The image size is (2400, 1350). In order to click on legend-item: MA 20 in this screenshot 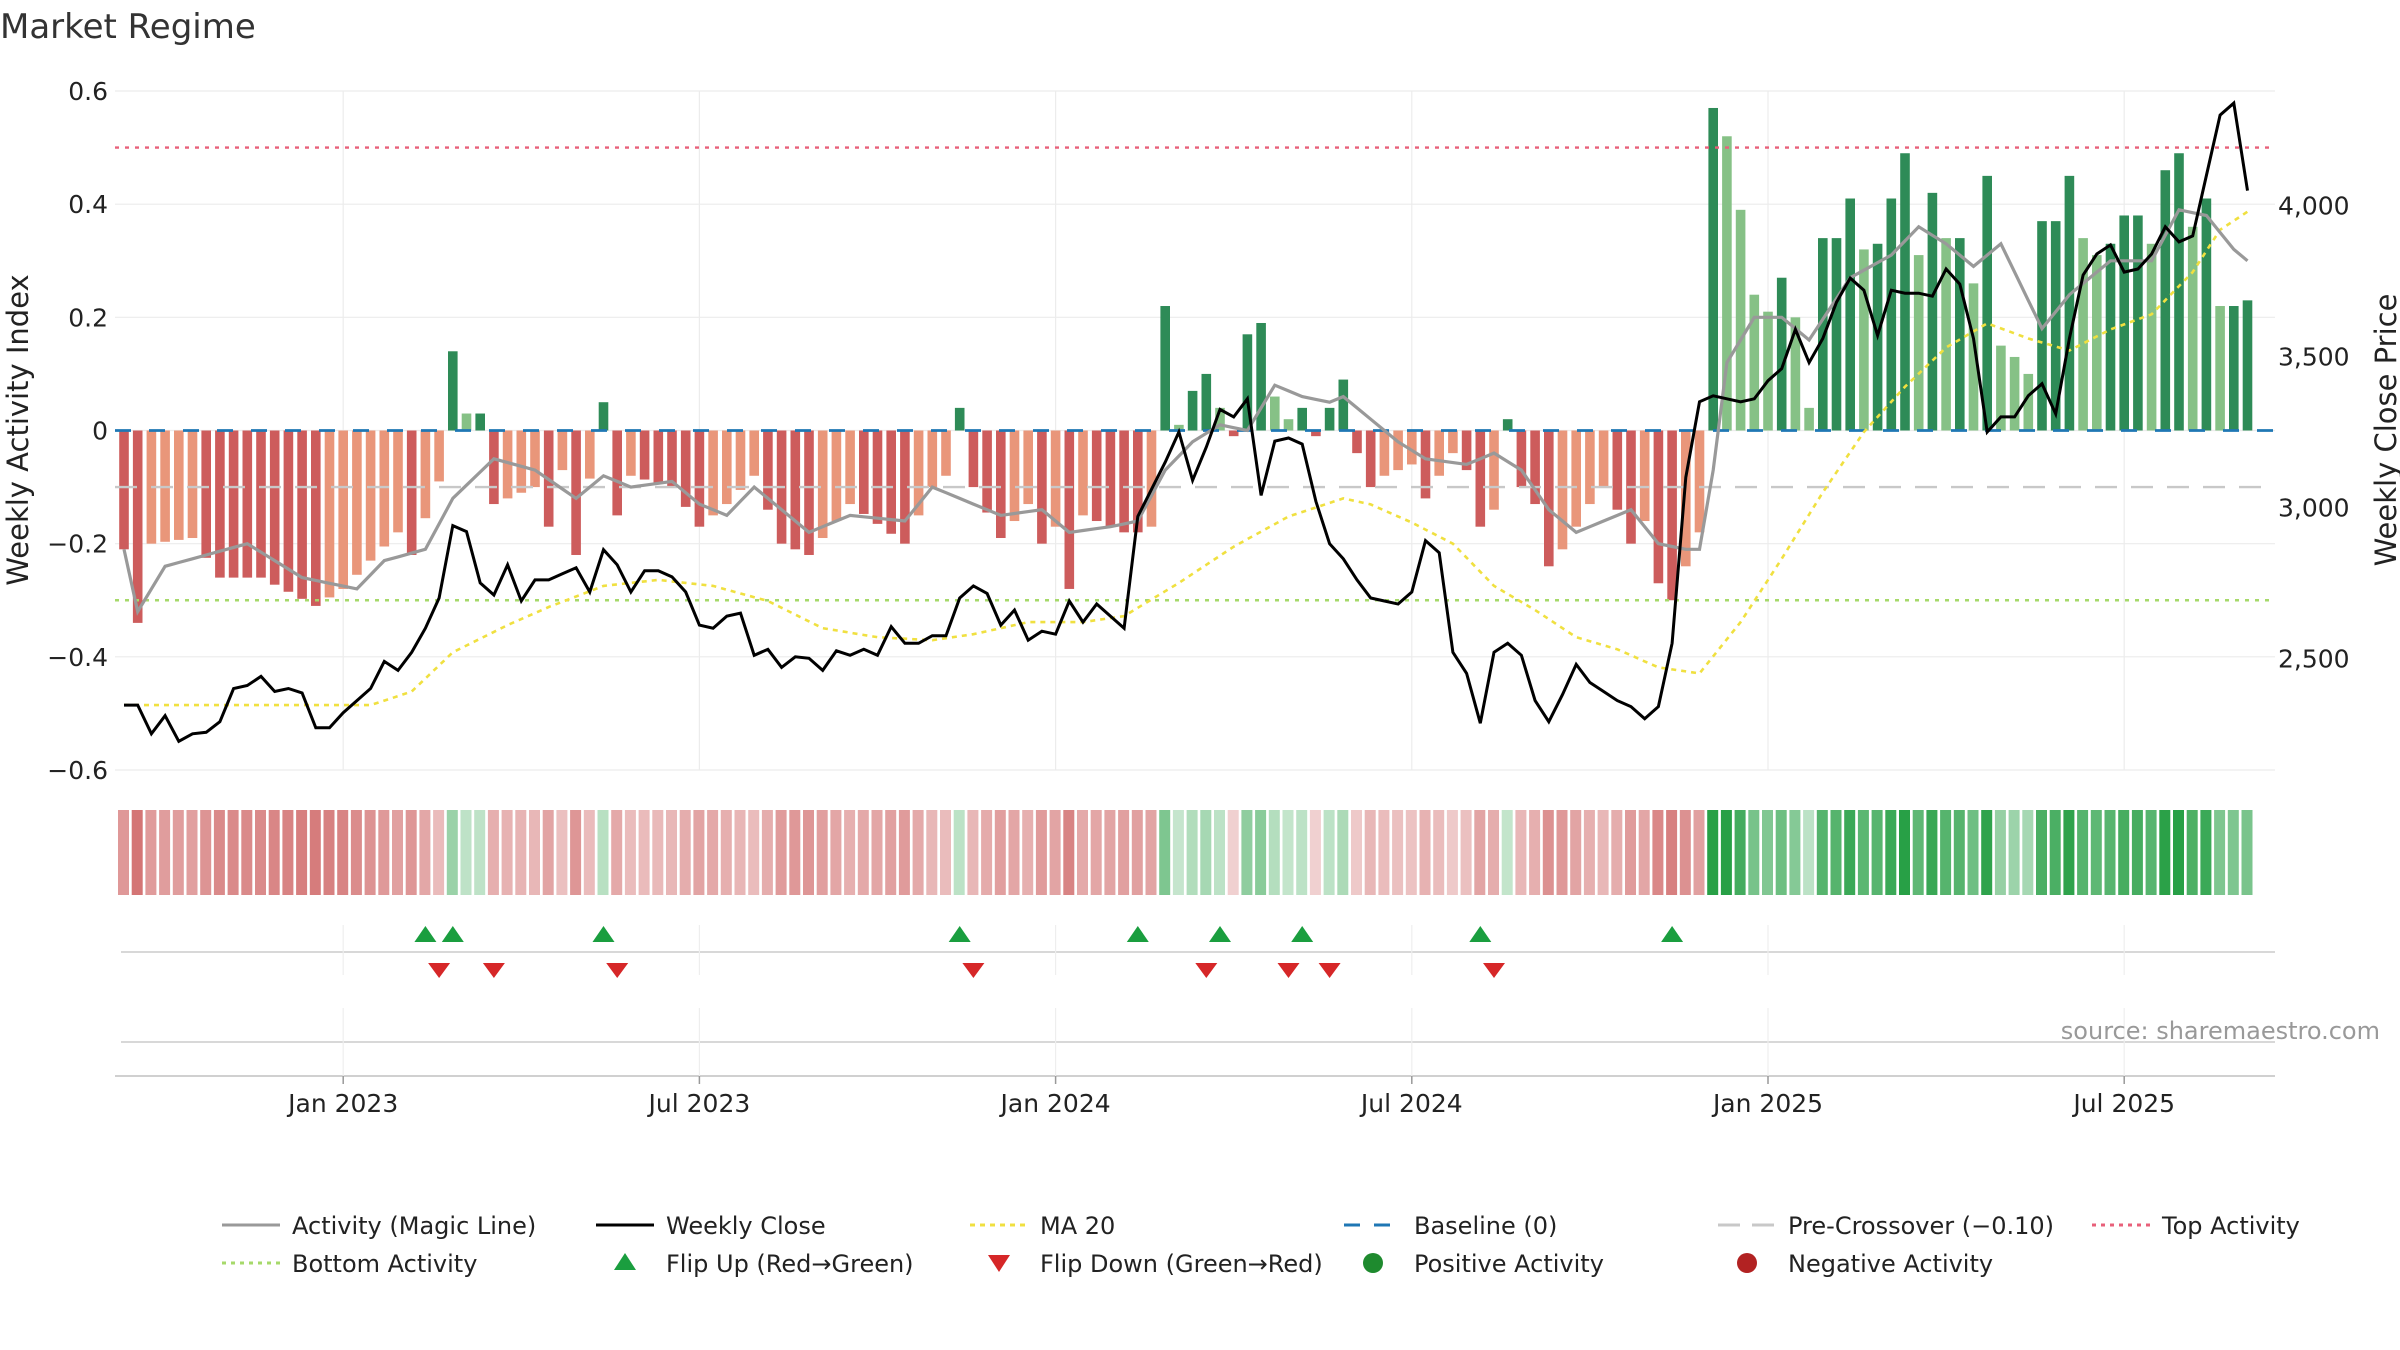, I will do `click(1042, 1226)`.